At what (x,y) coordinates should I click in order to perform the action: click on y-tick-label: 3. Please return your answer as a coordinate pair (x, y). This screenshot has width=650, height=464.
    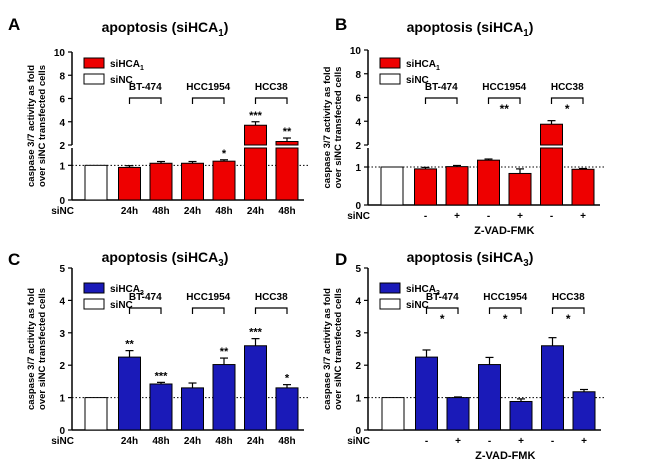
    Looking at the image, I should click on (62, 334).